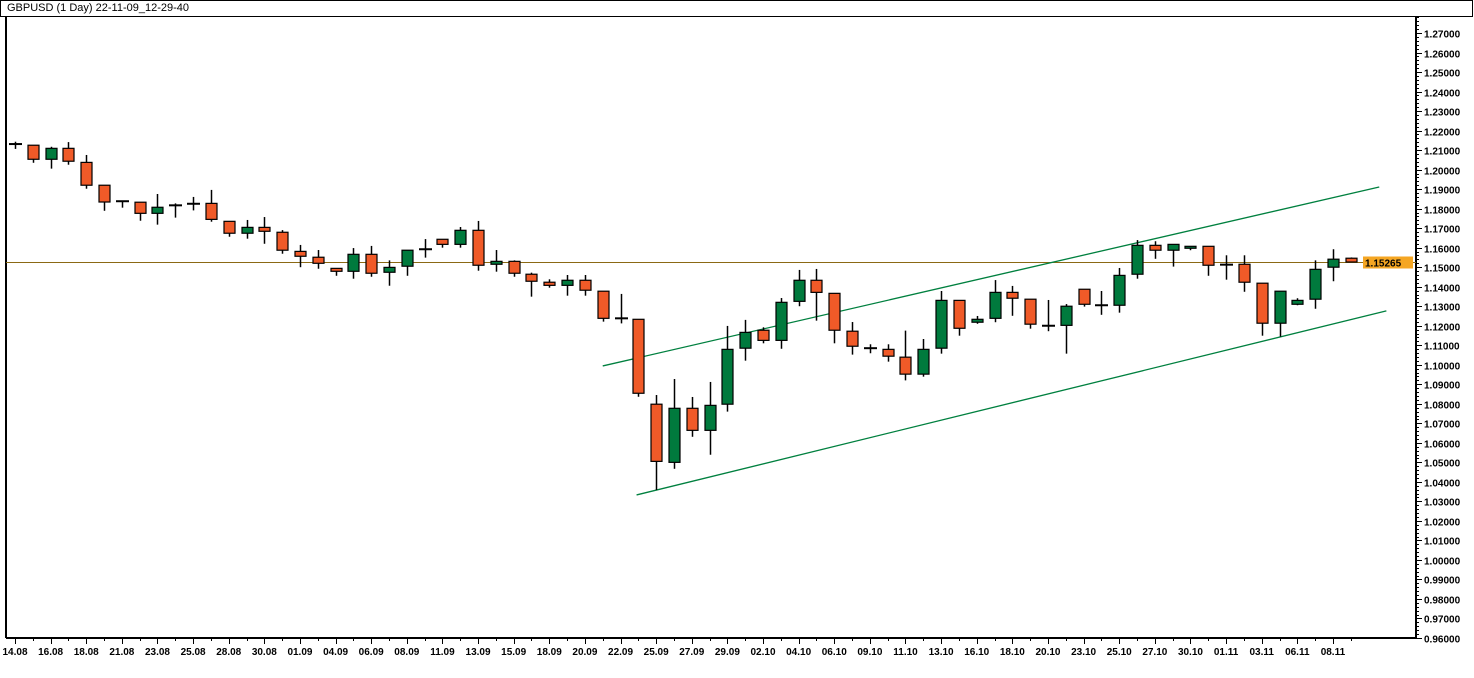 The width and height of the screenshot is (1474, 678). What do you see at coordinates (157, 652) in the screenshot?
I see `x-tick-label: 23.08` at bounding box center [157, 652].